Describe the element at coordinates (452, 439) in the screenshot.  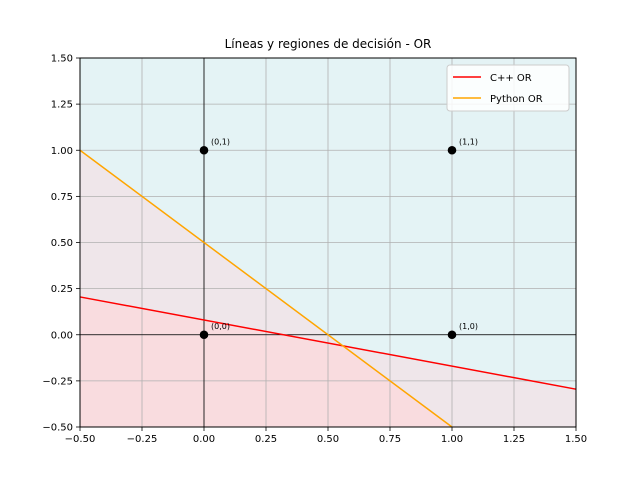
I see `x-tick-label: 1.00` at that location.